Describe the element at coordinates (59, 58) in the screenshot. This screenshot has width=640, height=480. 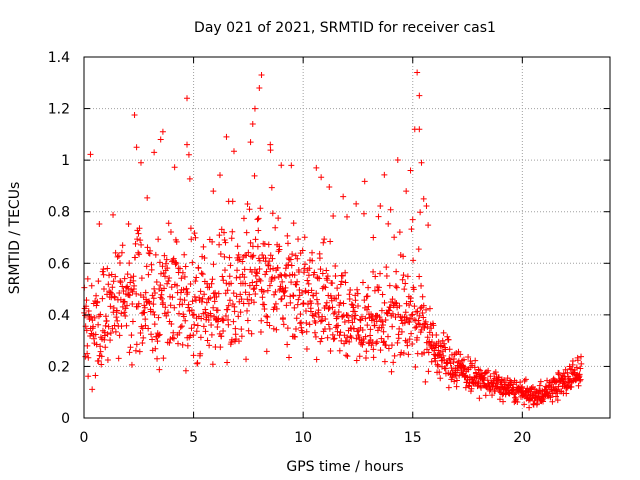
I see `y-tick-label: 1.4` at that location.